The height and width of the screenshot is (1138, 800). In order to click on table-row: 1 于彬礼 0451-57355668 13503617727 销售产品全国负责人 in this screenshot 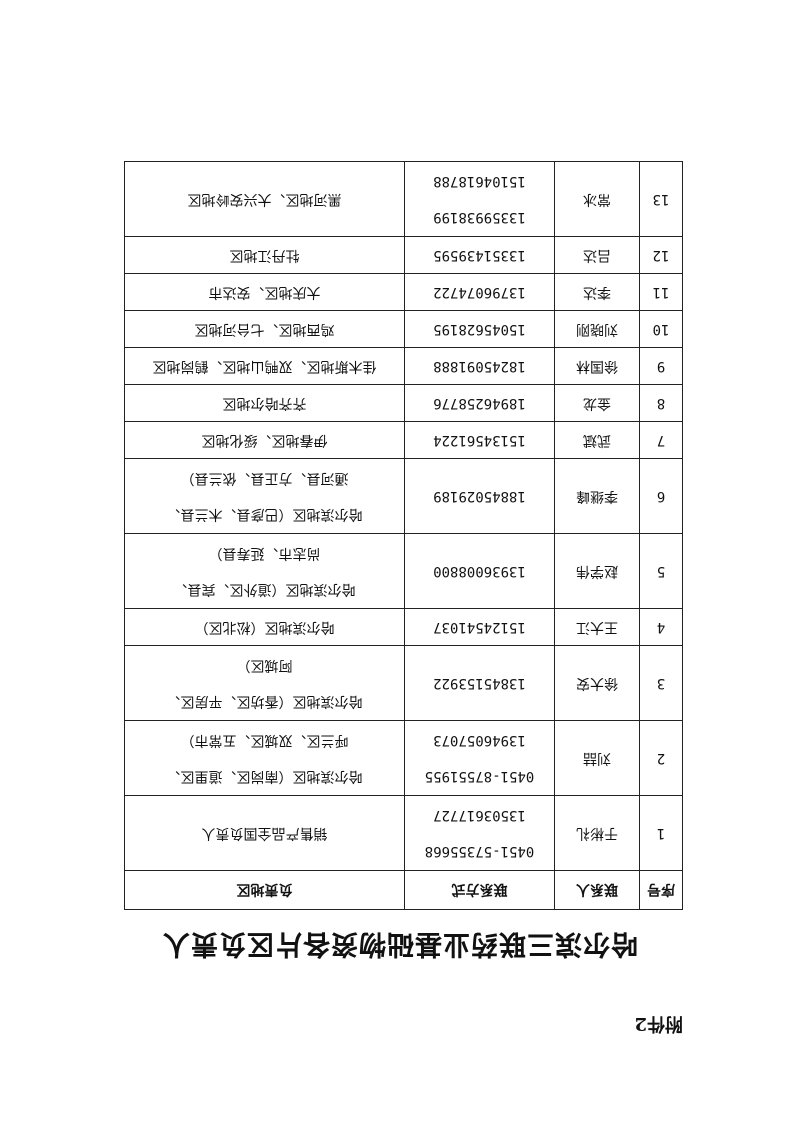, I will do `click(403, 833)`.